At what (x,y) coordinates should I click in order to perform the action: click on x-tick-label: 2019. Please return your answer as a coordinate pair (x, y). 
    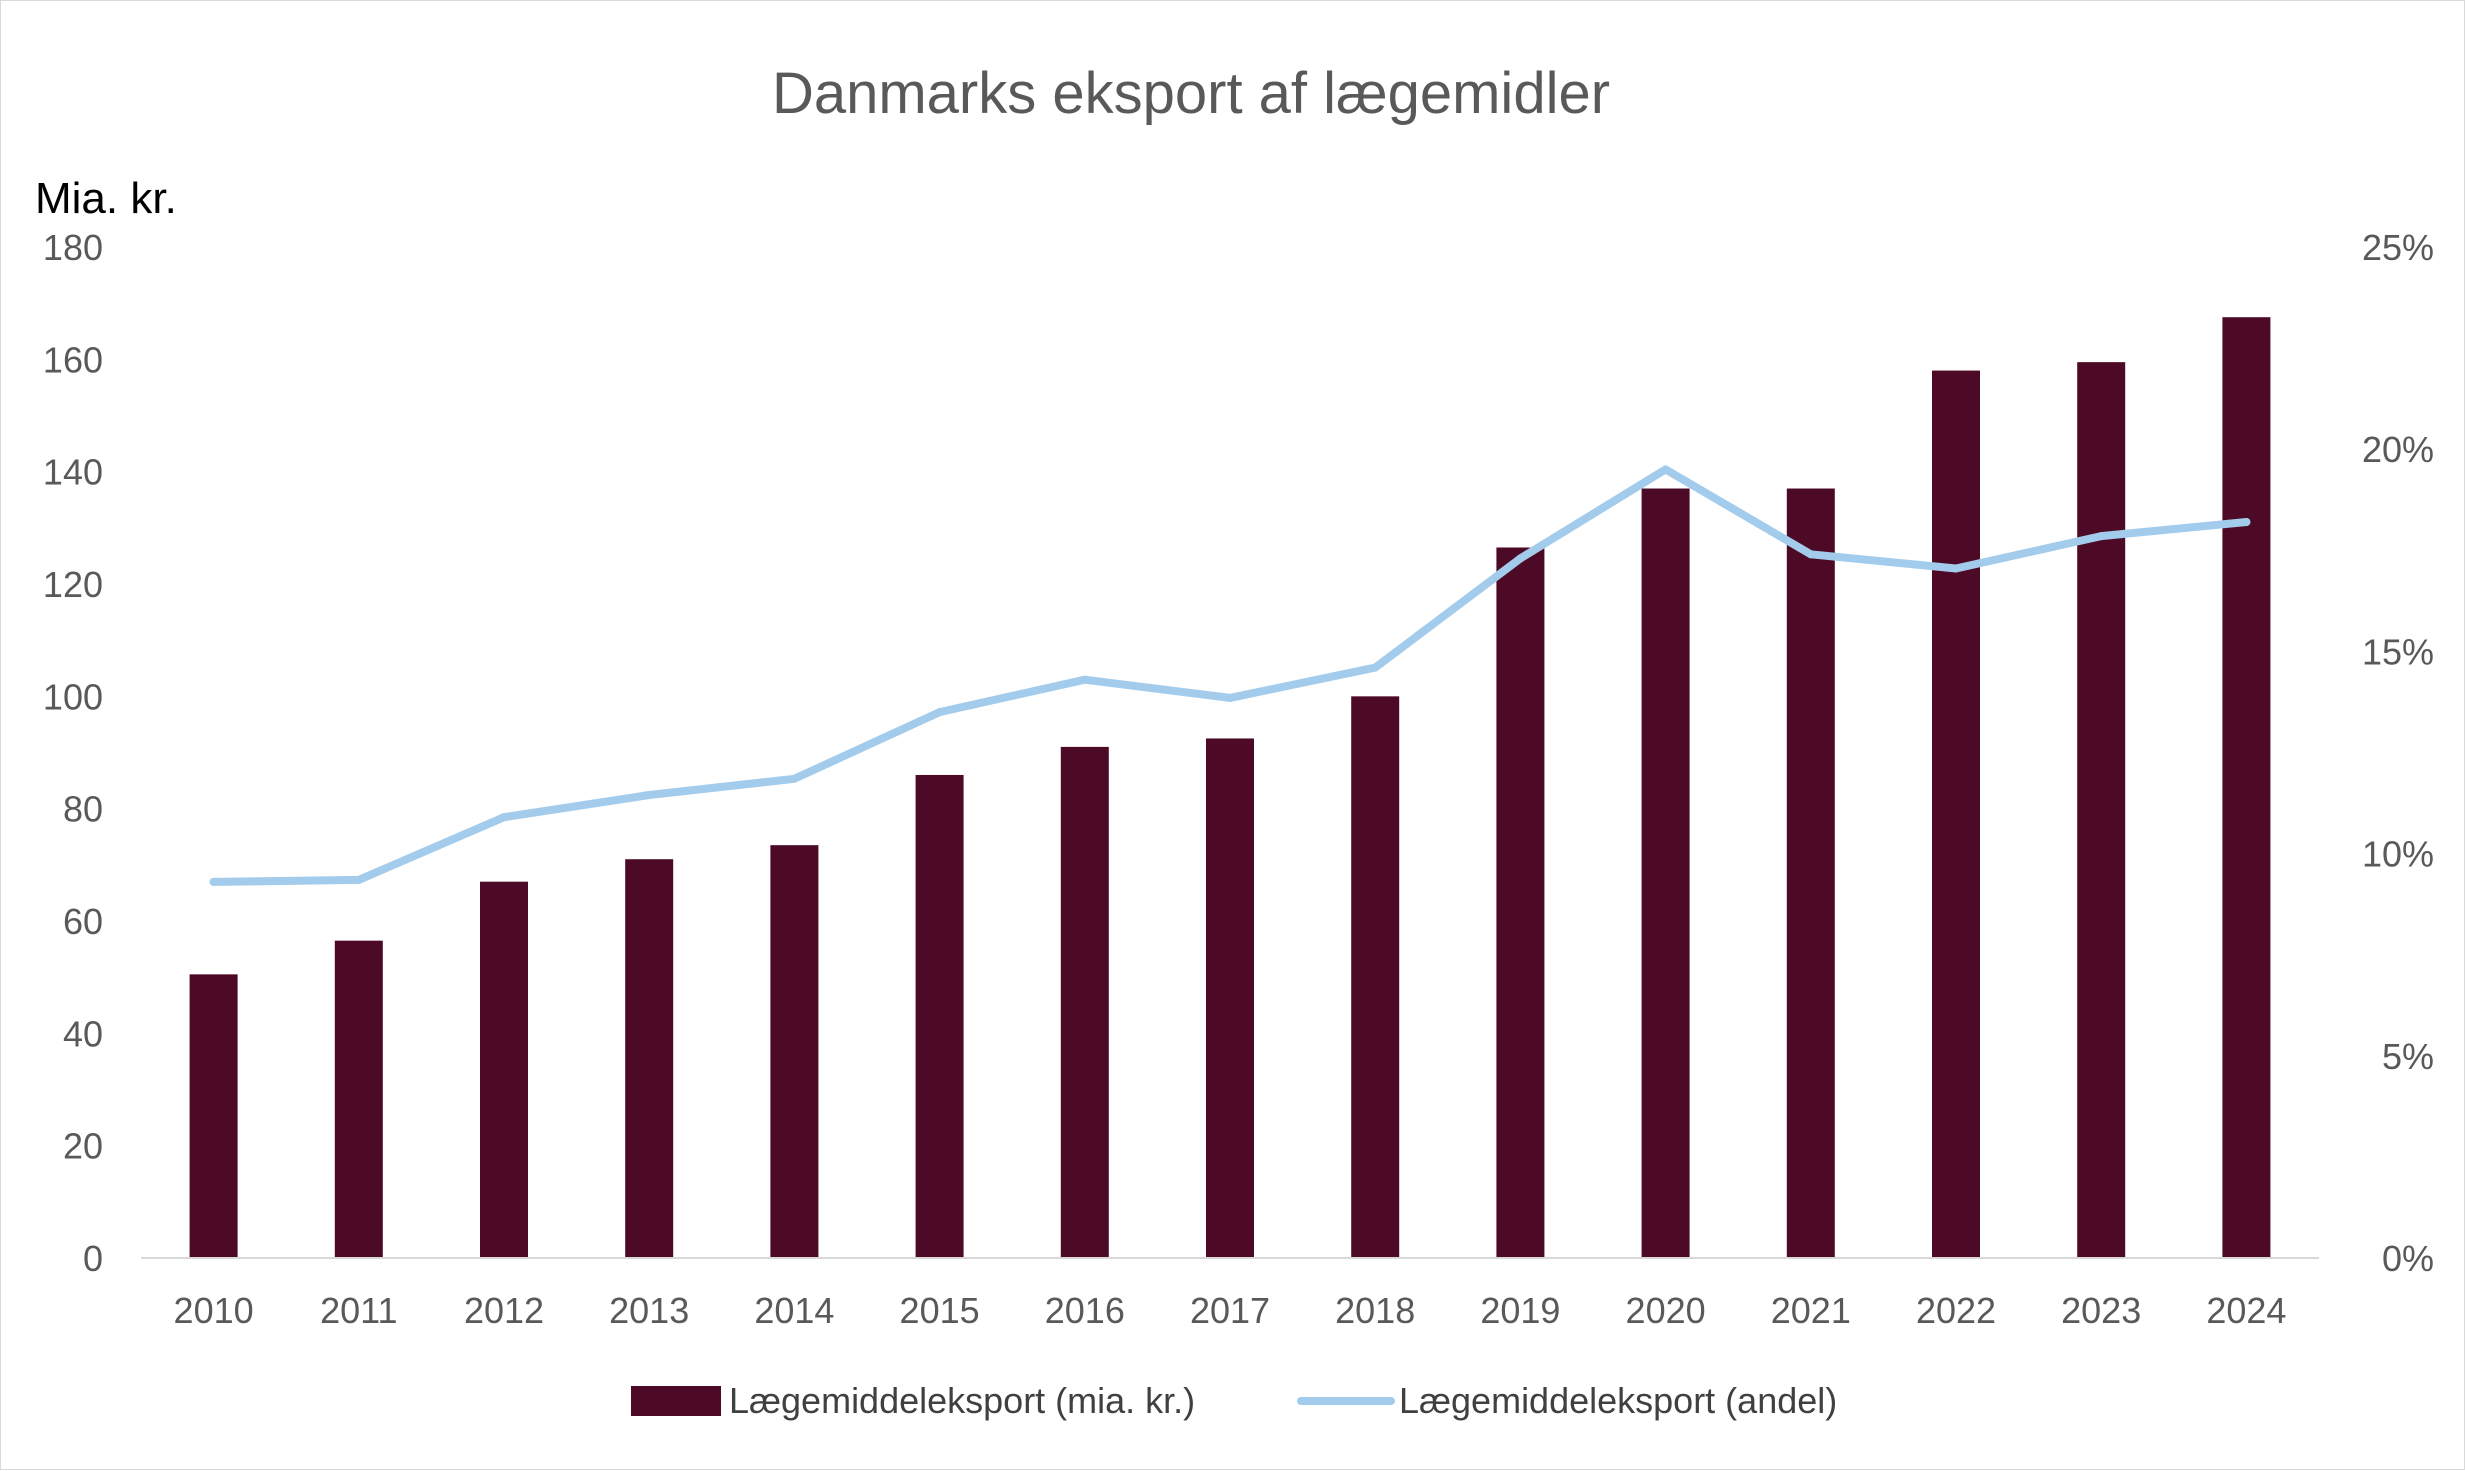
    Looking at the image, I should click on (1520, 1310).